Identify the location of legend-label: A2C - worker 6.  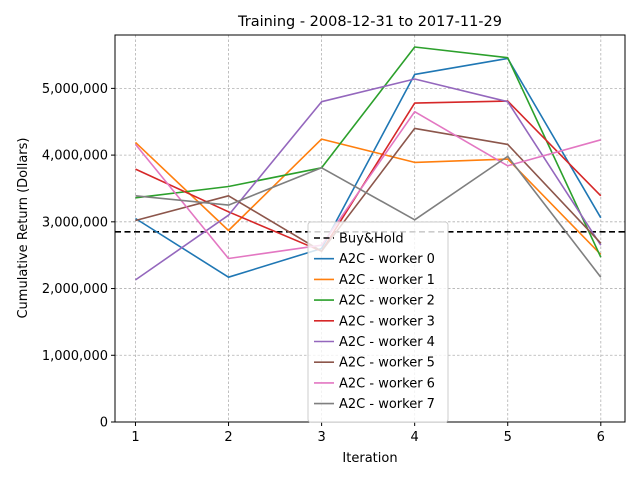
(387, 383).